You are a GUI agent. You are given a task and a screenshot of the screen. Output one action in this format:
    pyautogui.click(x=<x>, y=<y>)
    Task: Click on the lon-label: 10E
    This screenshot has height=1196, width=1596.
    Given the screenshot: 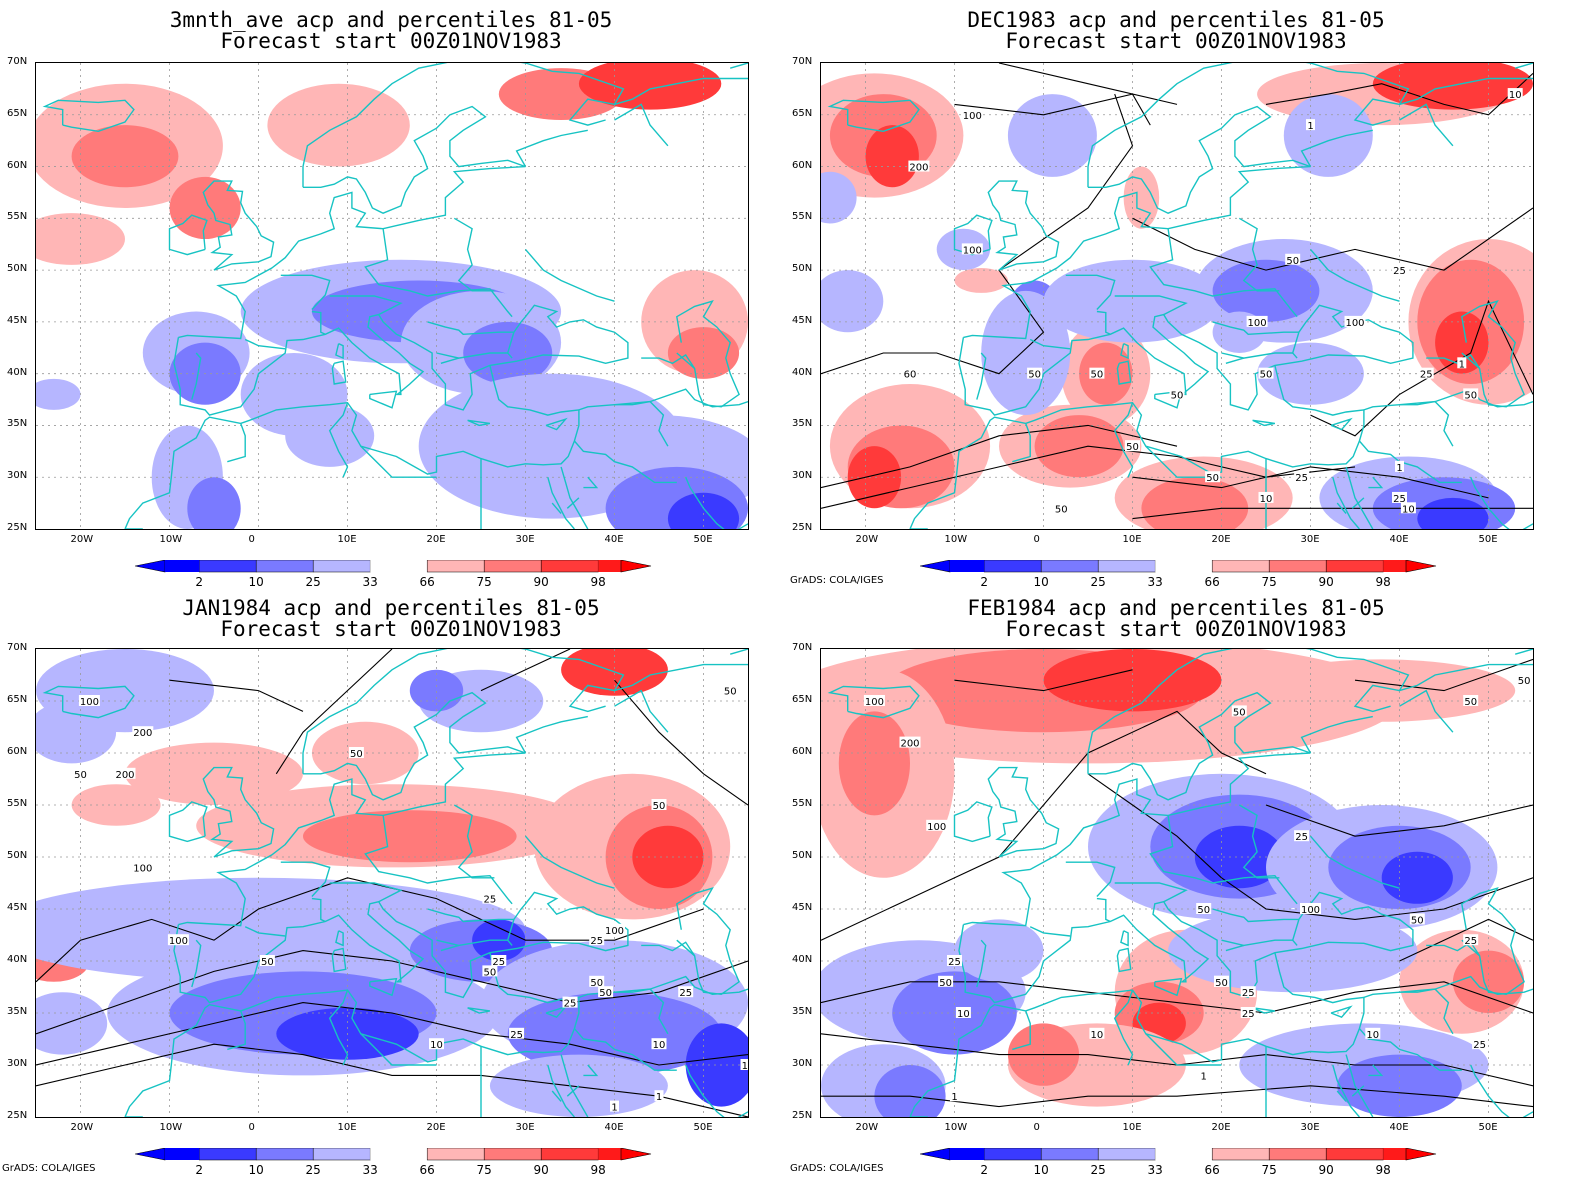 What is the action you would take?
    pyautogui.click(x=347, y=1127)
    